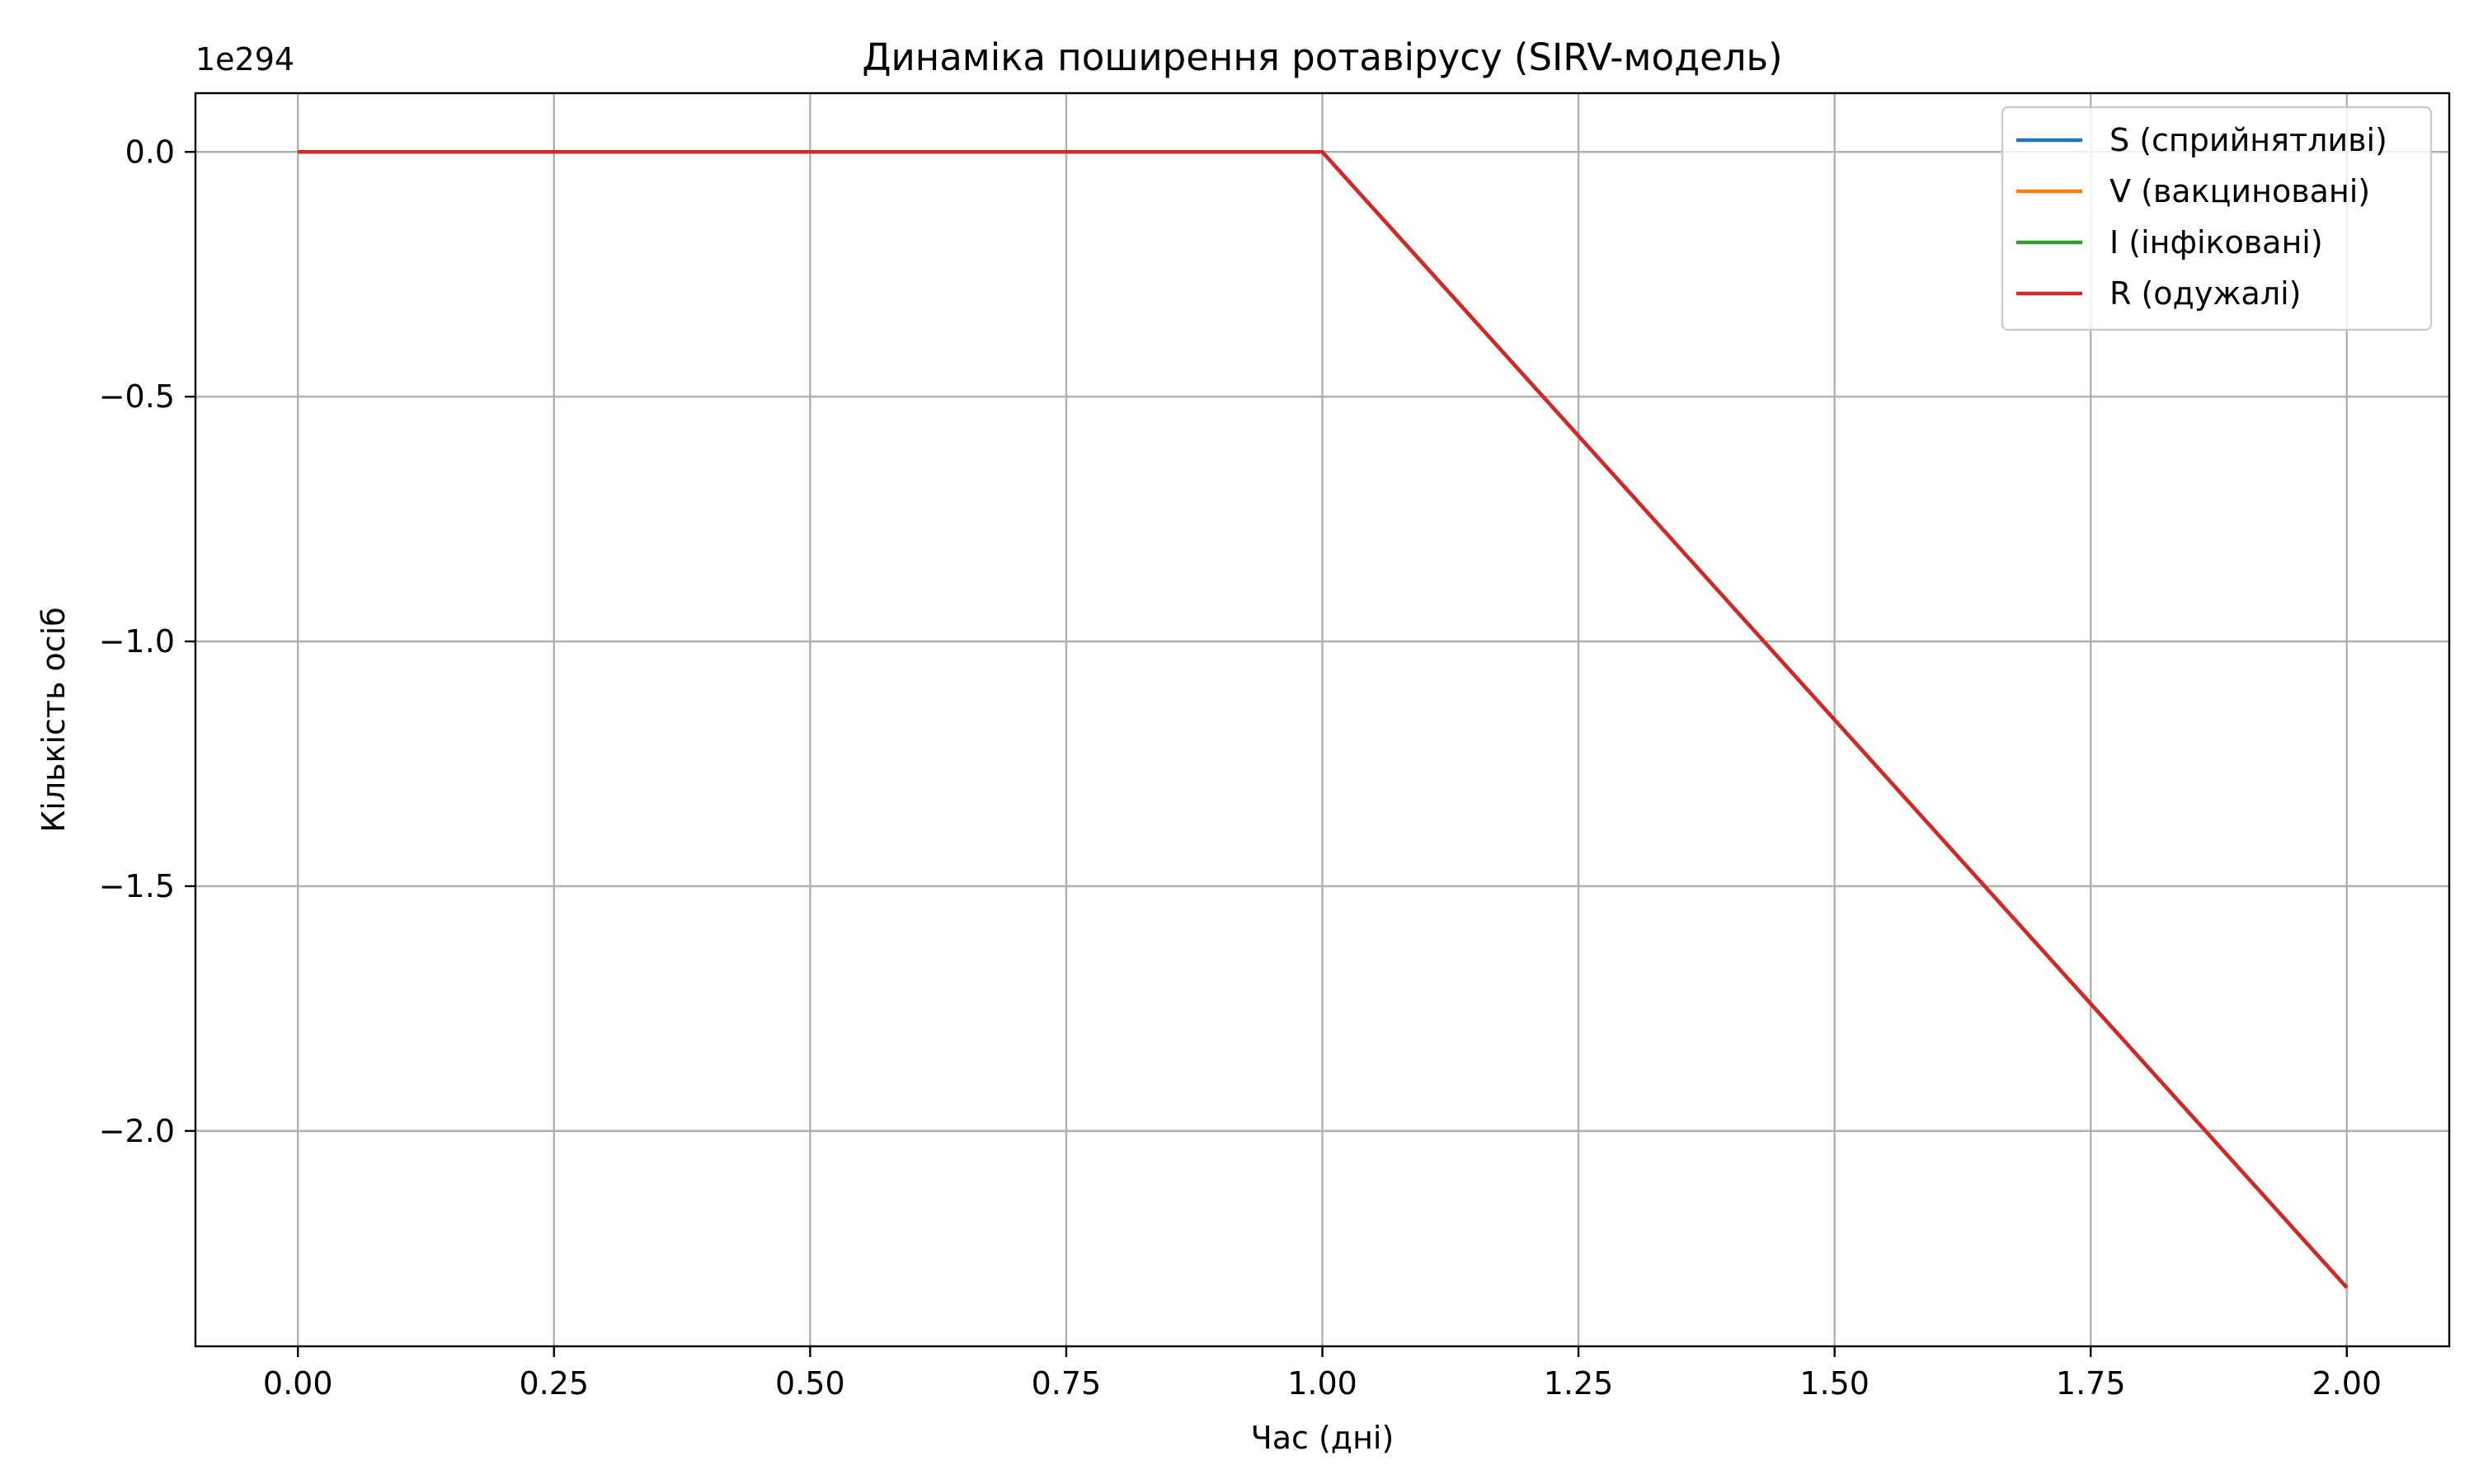 This screenshot has height=1484, width=2474. Describe the element at coordinates (1834, 1383) in the screenshot. I see `x-tick-label: 1.50` at that location.